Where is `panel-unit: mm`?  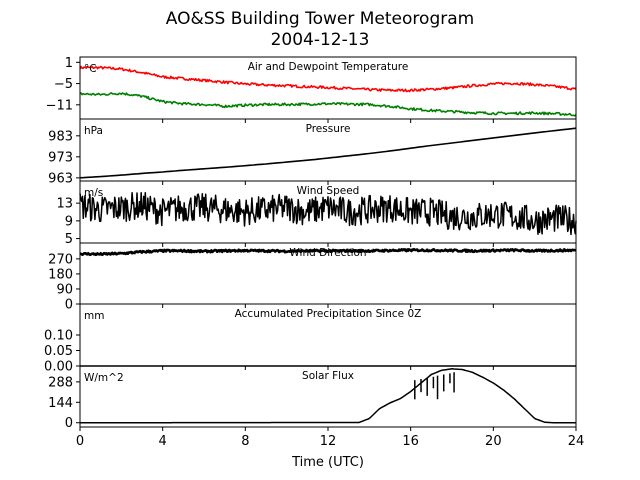 panel-unit: mm is located at coordinates (94, 316).